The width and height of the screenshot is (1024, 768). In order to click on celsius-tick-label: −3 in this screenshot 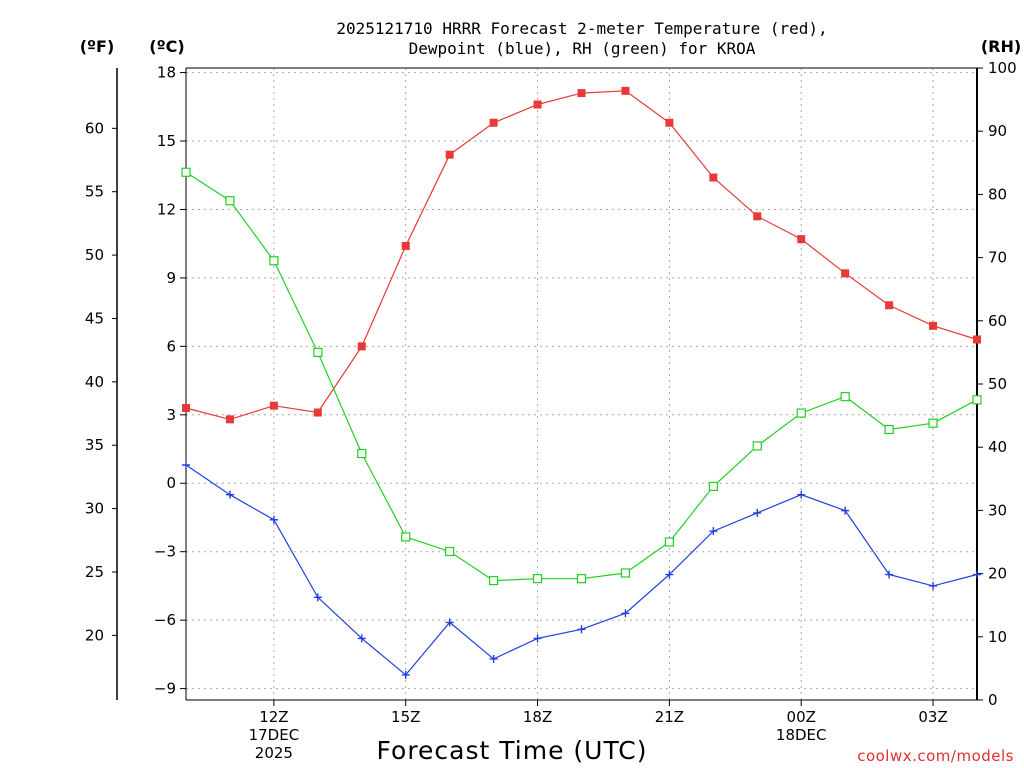, I will do `click(165, 552)`.